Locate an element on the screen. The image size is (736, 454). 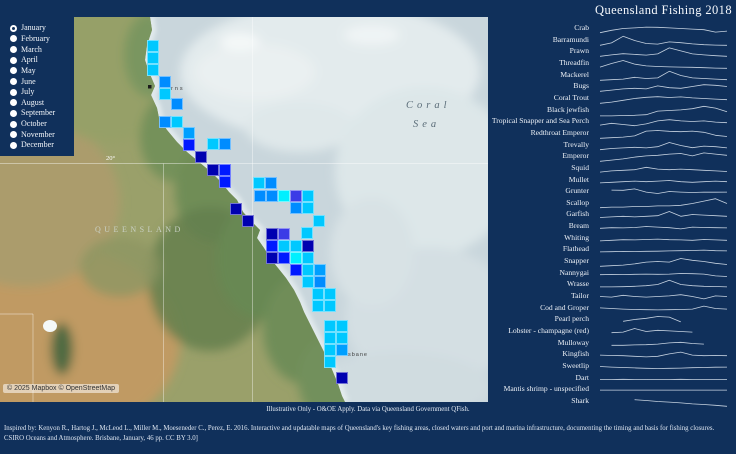
species-label: Redthroat Emperor is located at coordinates (559, 132).